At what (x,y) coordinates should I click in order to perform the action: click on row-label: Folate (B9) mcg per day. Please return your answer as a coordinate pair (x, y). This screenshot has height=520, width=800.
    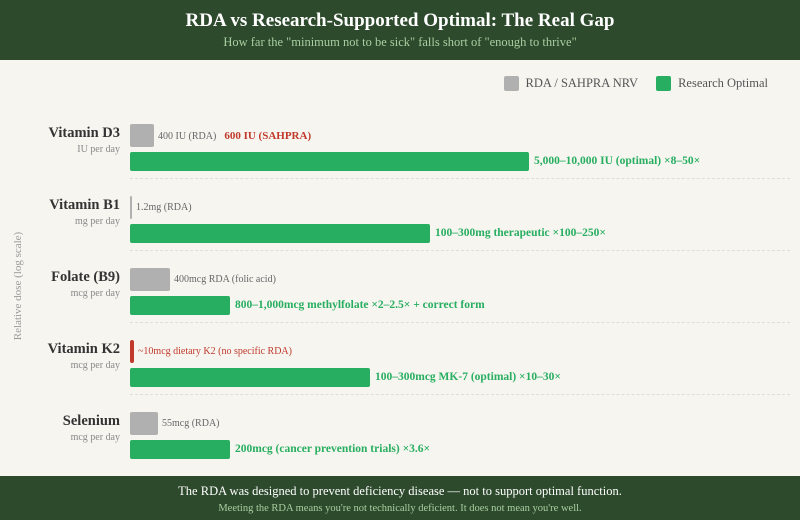
    Looking at the image, I should click on (85, 284).